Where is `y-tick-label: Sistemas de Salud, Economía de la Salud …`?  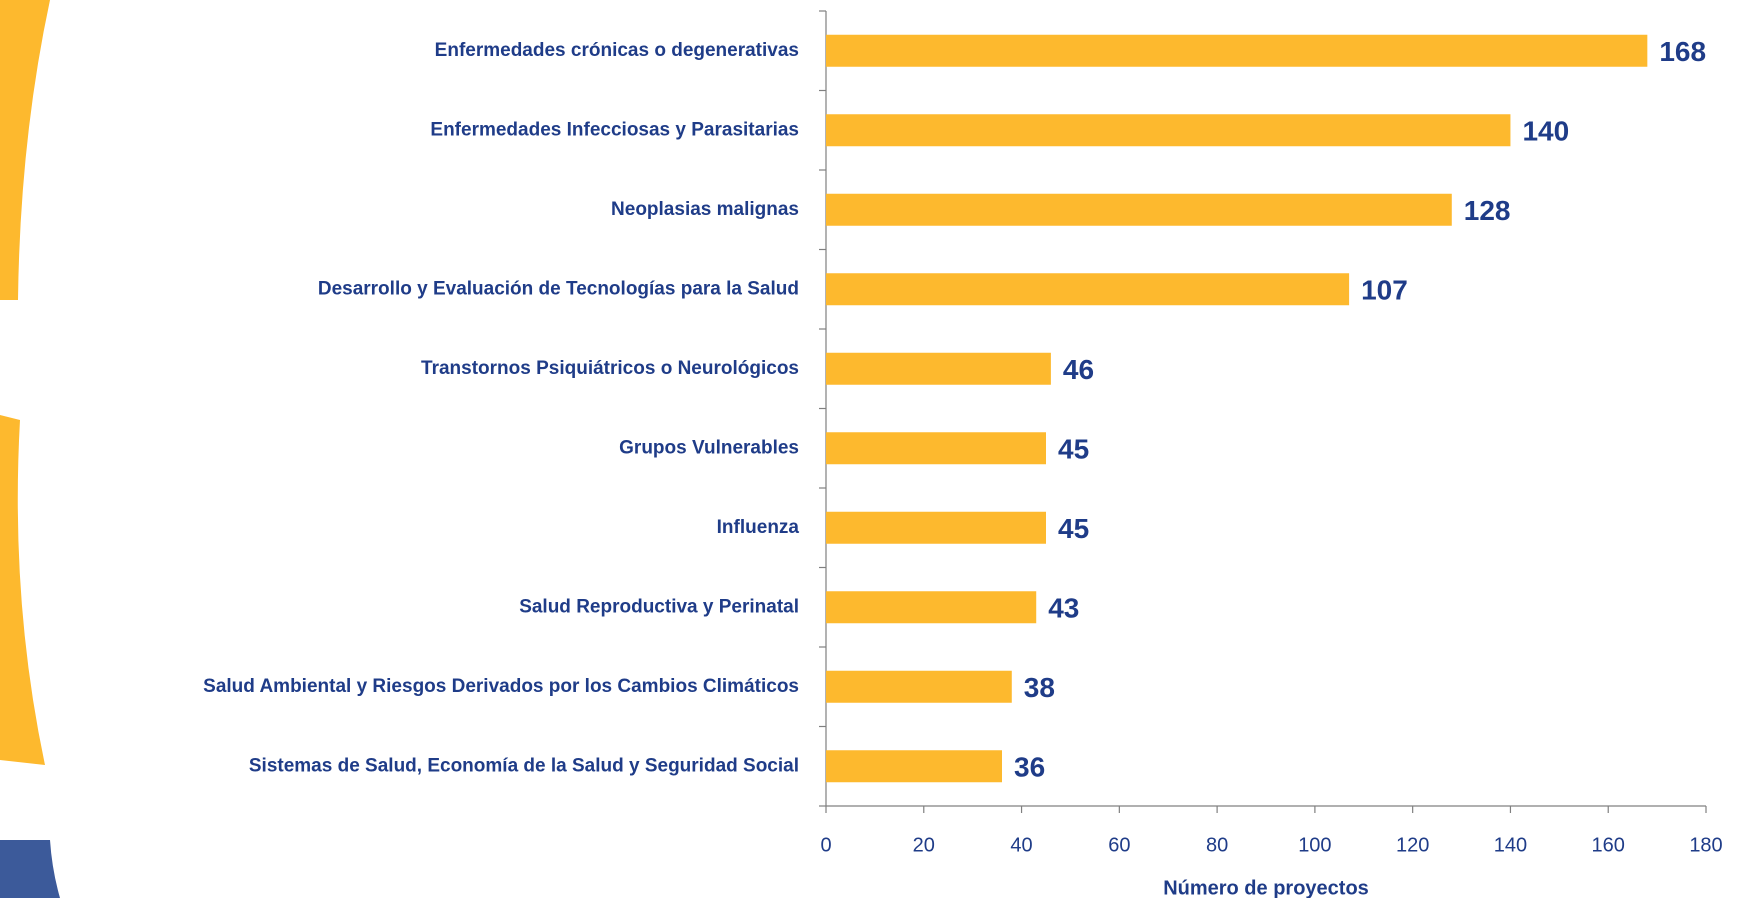 y-tick-label: Sistemas de Salud, Economía de la Salud … is located at coordinates (524, 765).